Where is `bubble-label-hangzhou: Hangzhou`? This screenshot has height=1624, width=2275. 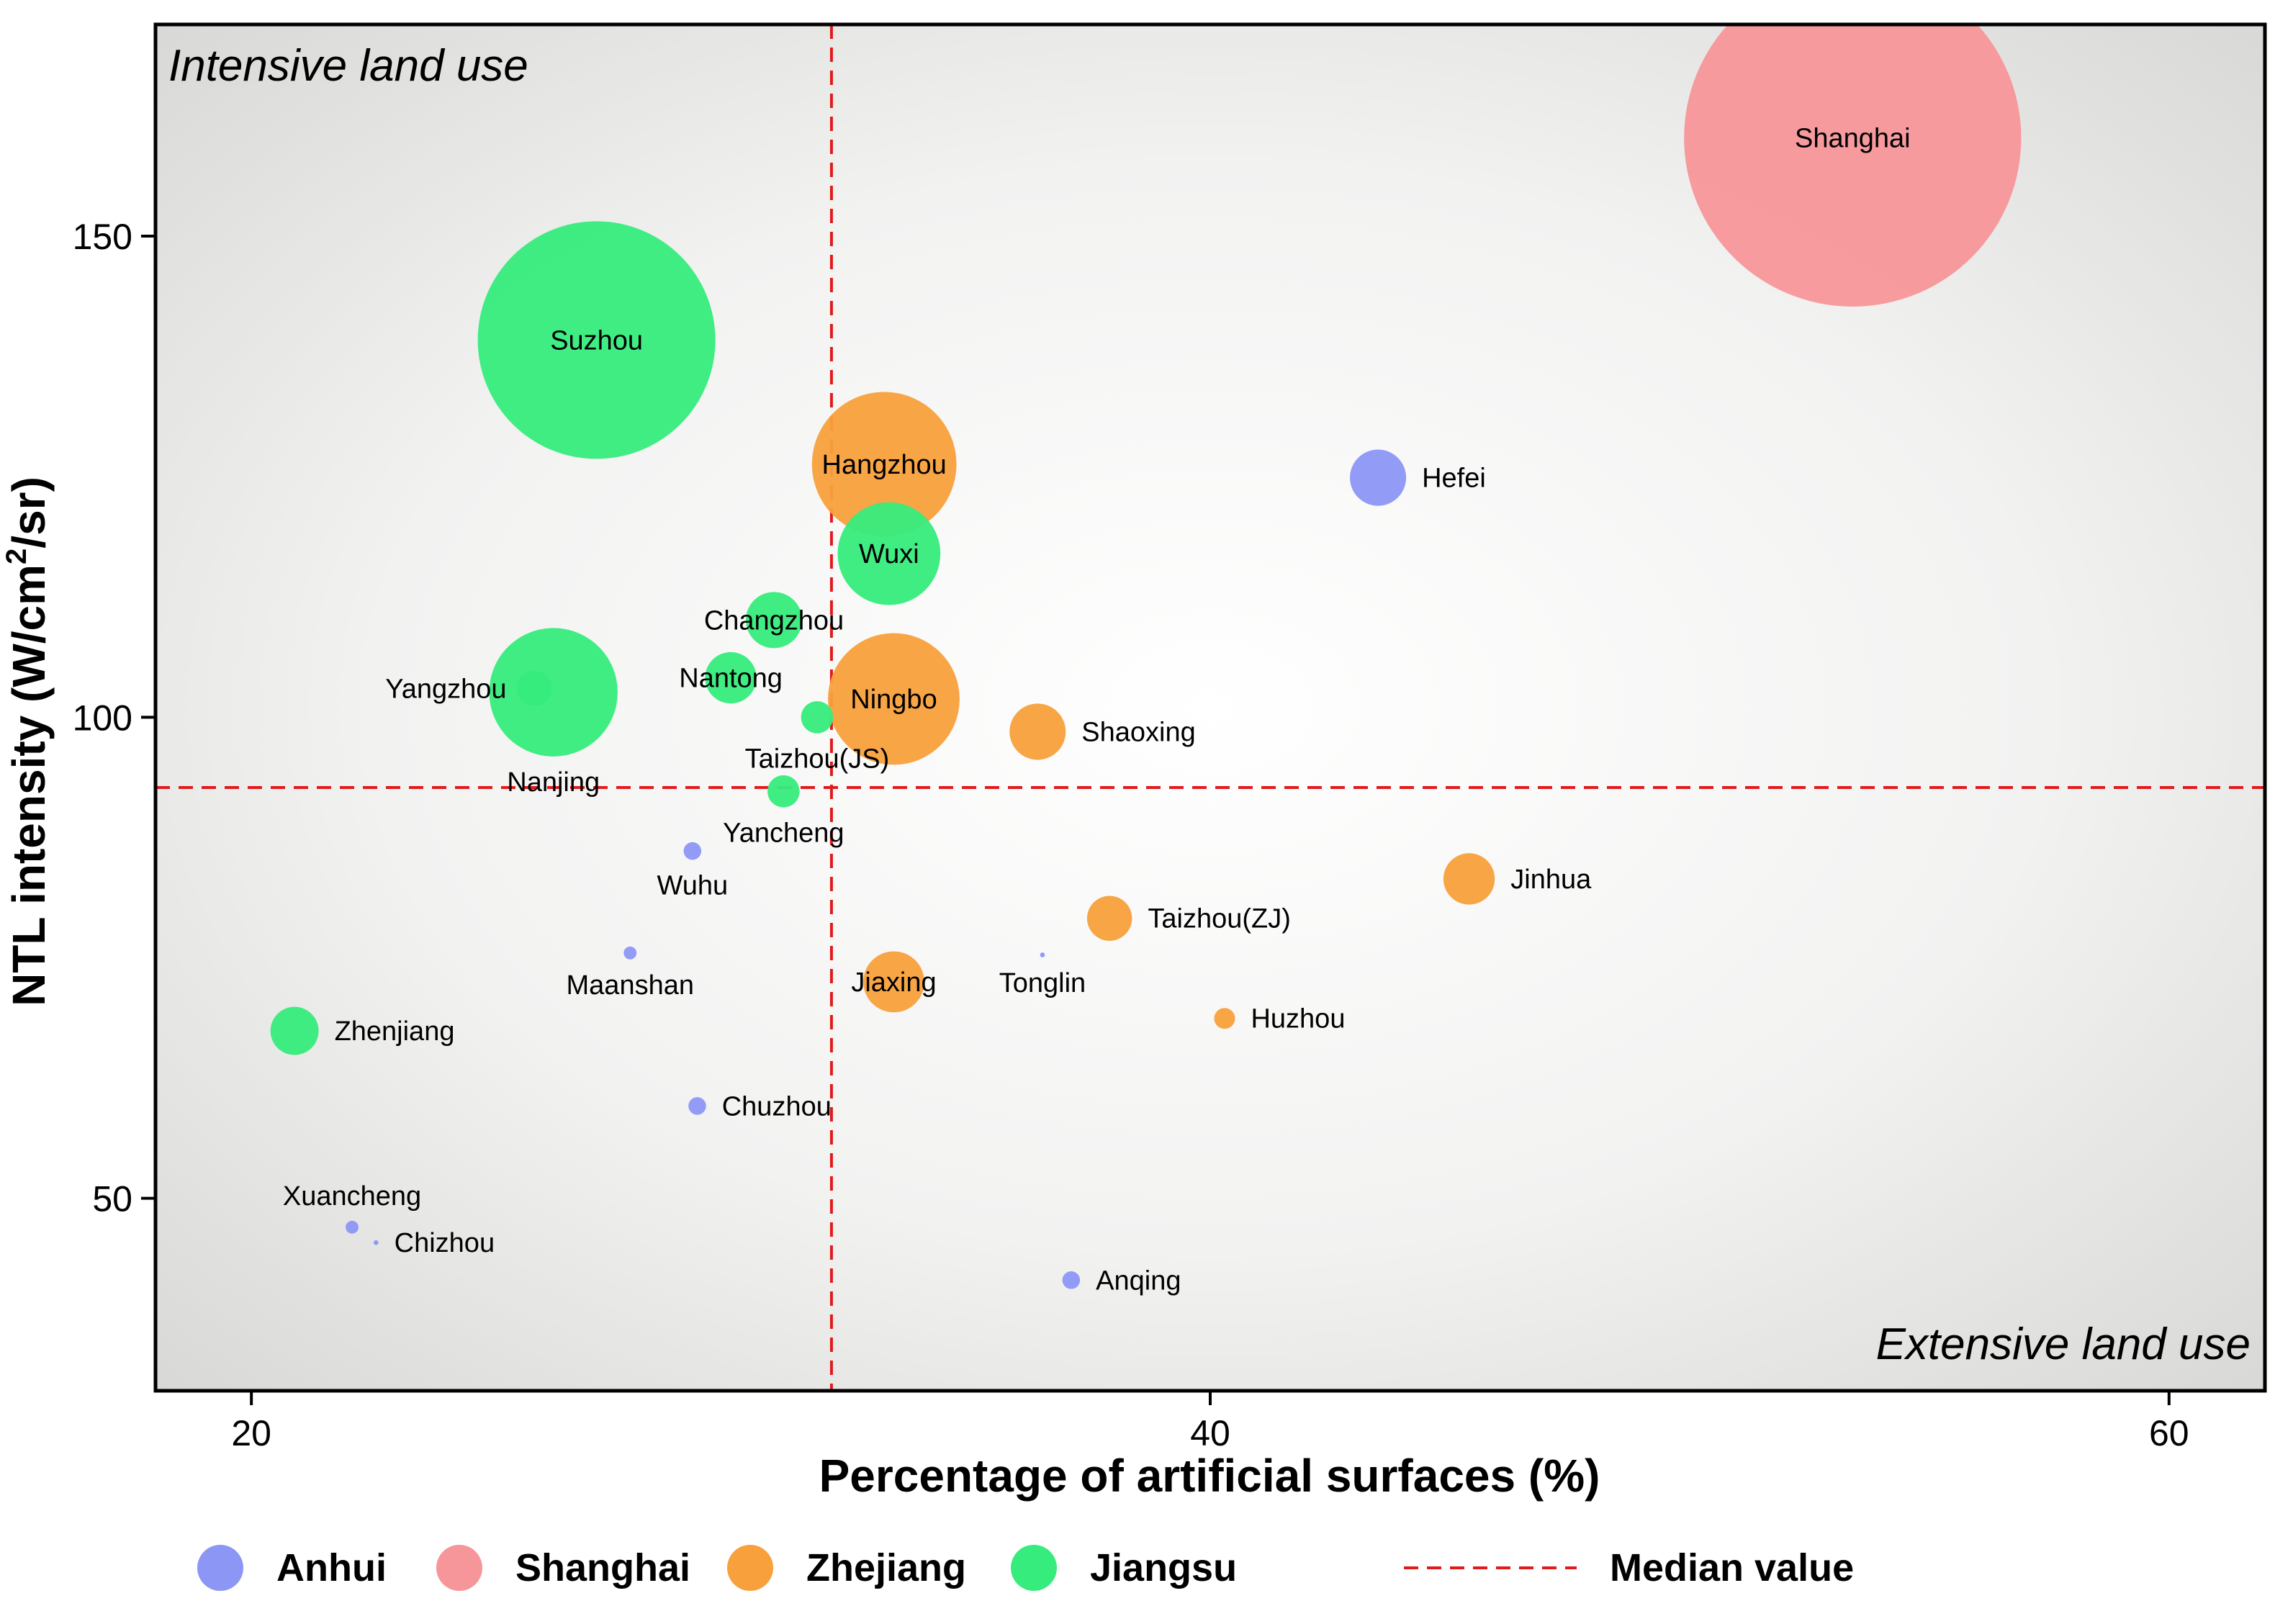 bubble-label-hangzhou: Hangzhou is located at coordinates (884, 465).